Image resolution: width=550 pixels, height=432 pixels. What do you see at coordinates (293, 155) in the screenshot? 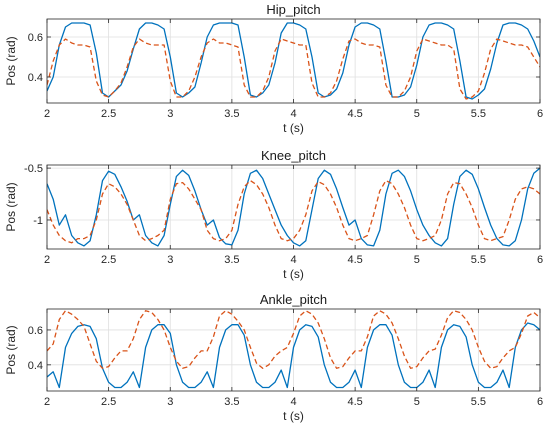
I see `chart-title: Knee_pitch` at bounding box center [293, 155].